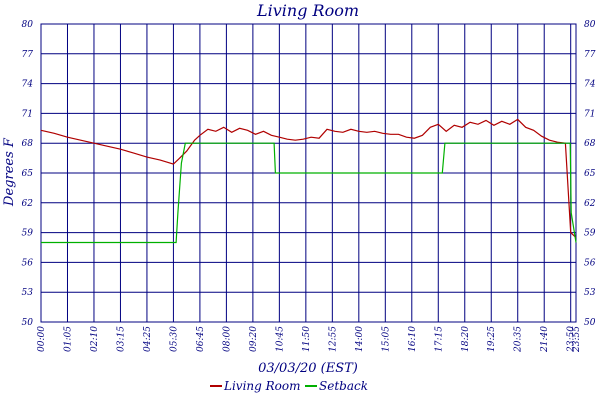 This screenshot has width=600, height=400. Describe the element at coordinates (590, 174) in the screenshot. I see `y-tick-label-right: 65` at that location.